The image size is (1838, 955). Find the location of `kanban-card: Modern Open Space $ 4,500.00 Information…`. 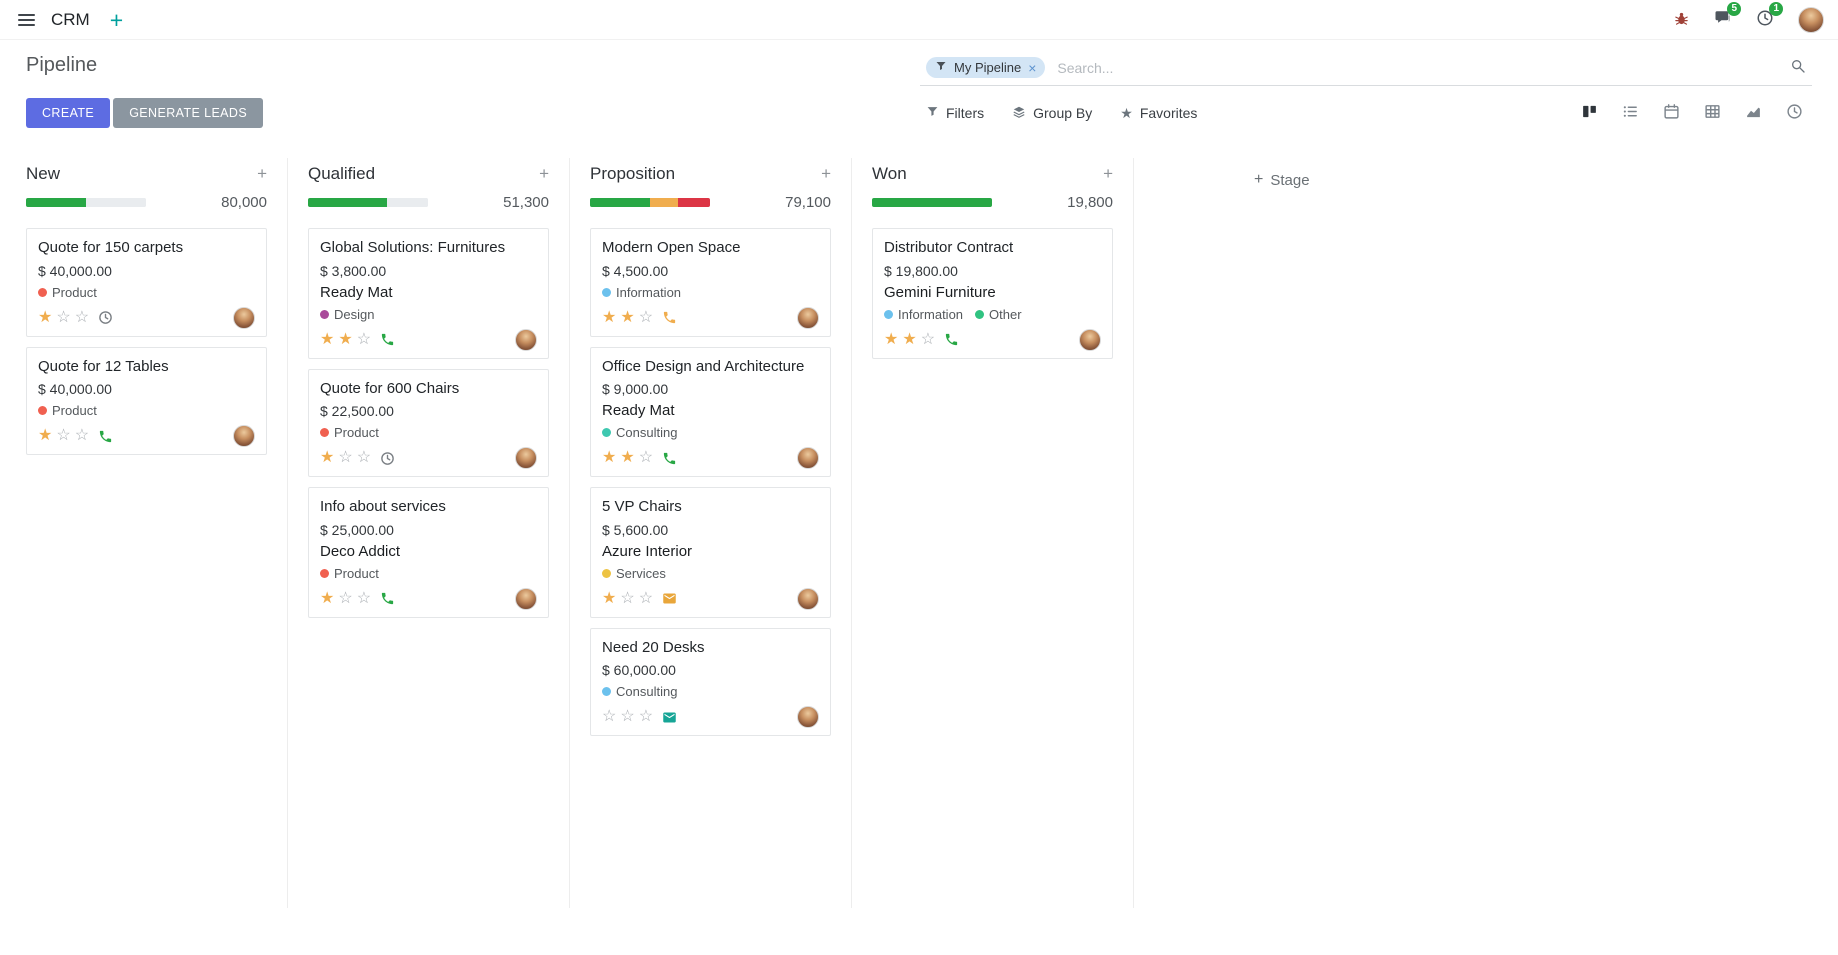

kanban-card: Modern Open Space $ 4,500.00 Information… is located at coordinates (710, 282).